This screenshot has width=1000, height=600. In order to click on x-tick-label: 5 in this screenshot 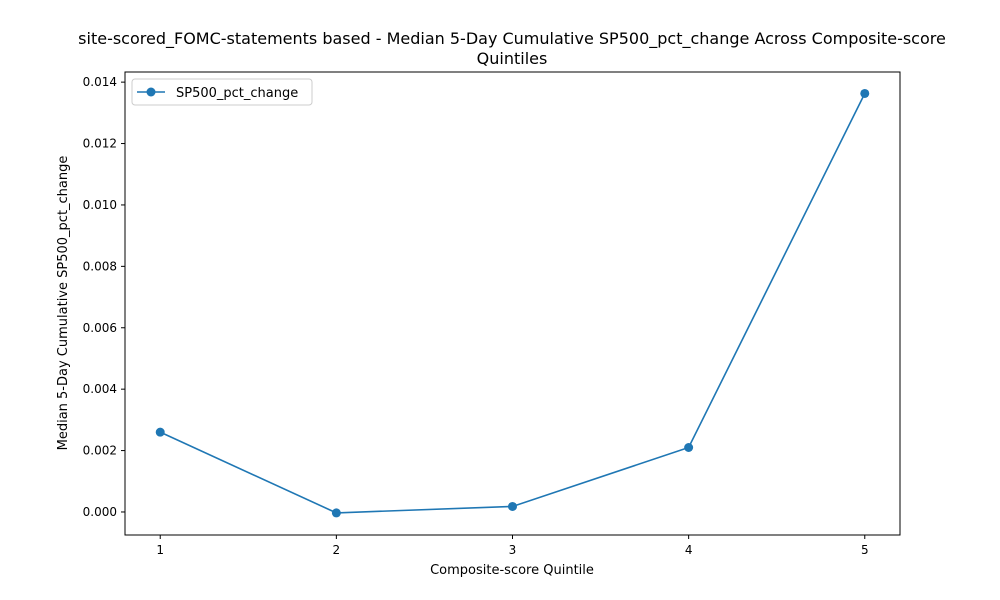, I will do `click(865, 550)`.